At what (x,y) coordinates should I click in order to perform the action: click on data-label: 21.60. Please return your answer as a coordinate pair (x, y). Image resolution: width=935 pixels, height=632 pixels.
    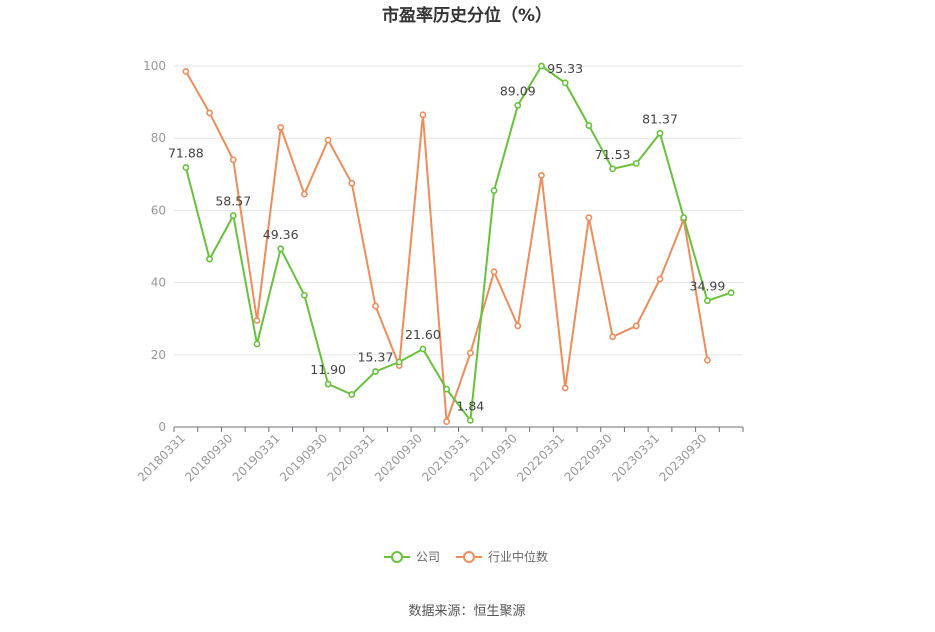
    Looking at the image, I should click on (423, 334).